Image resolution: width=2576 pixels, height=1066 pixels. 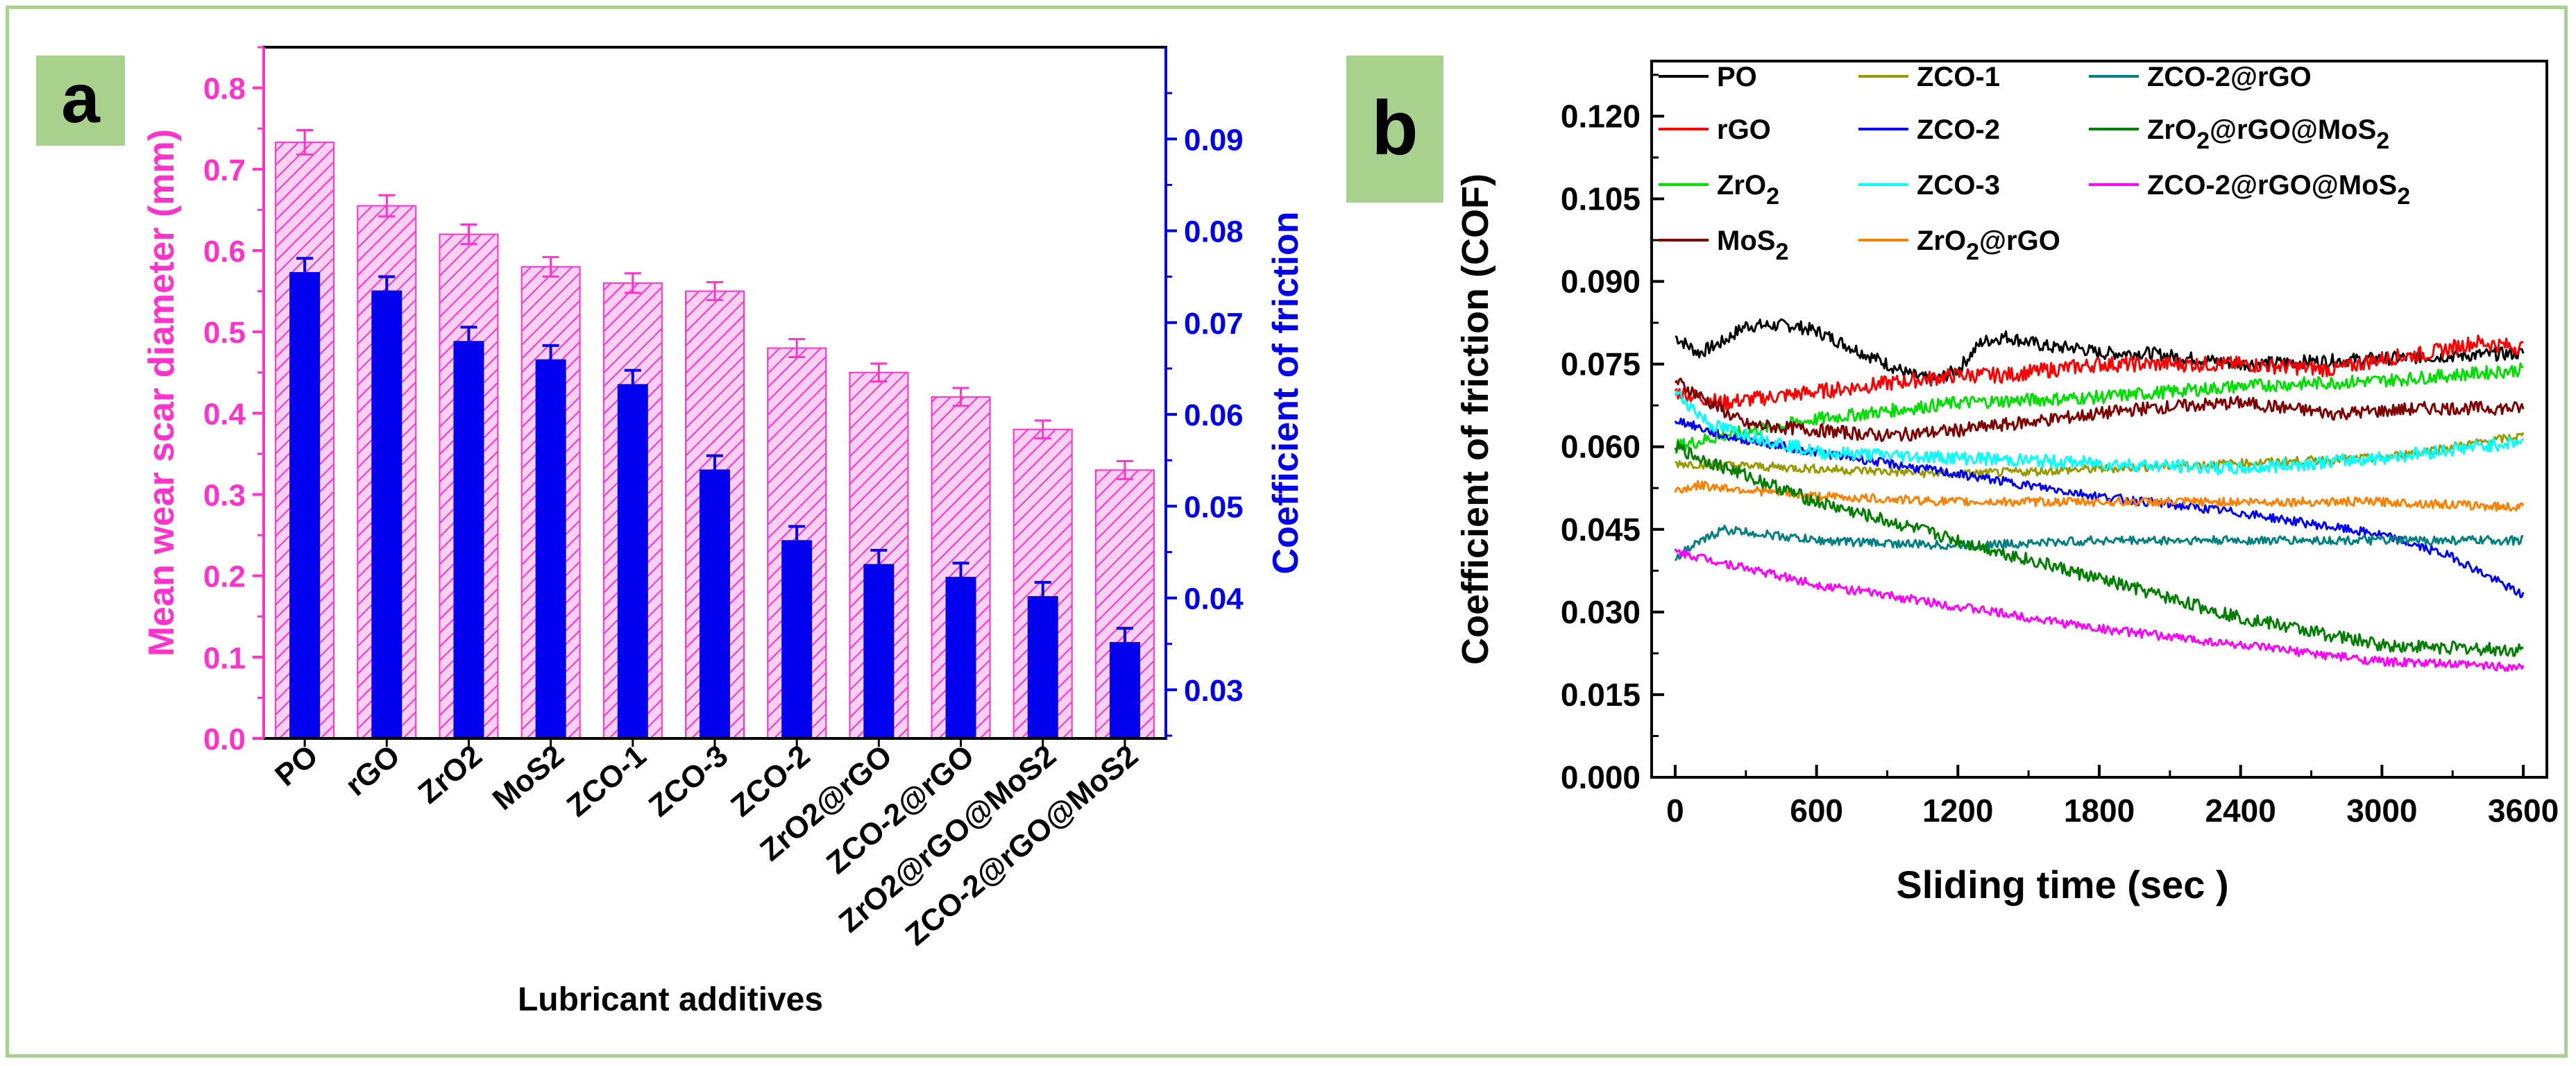 I want to click on y-tick-label: 0.030, so click(x=1601, y=612).